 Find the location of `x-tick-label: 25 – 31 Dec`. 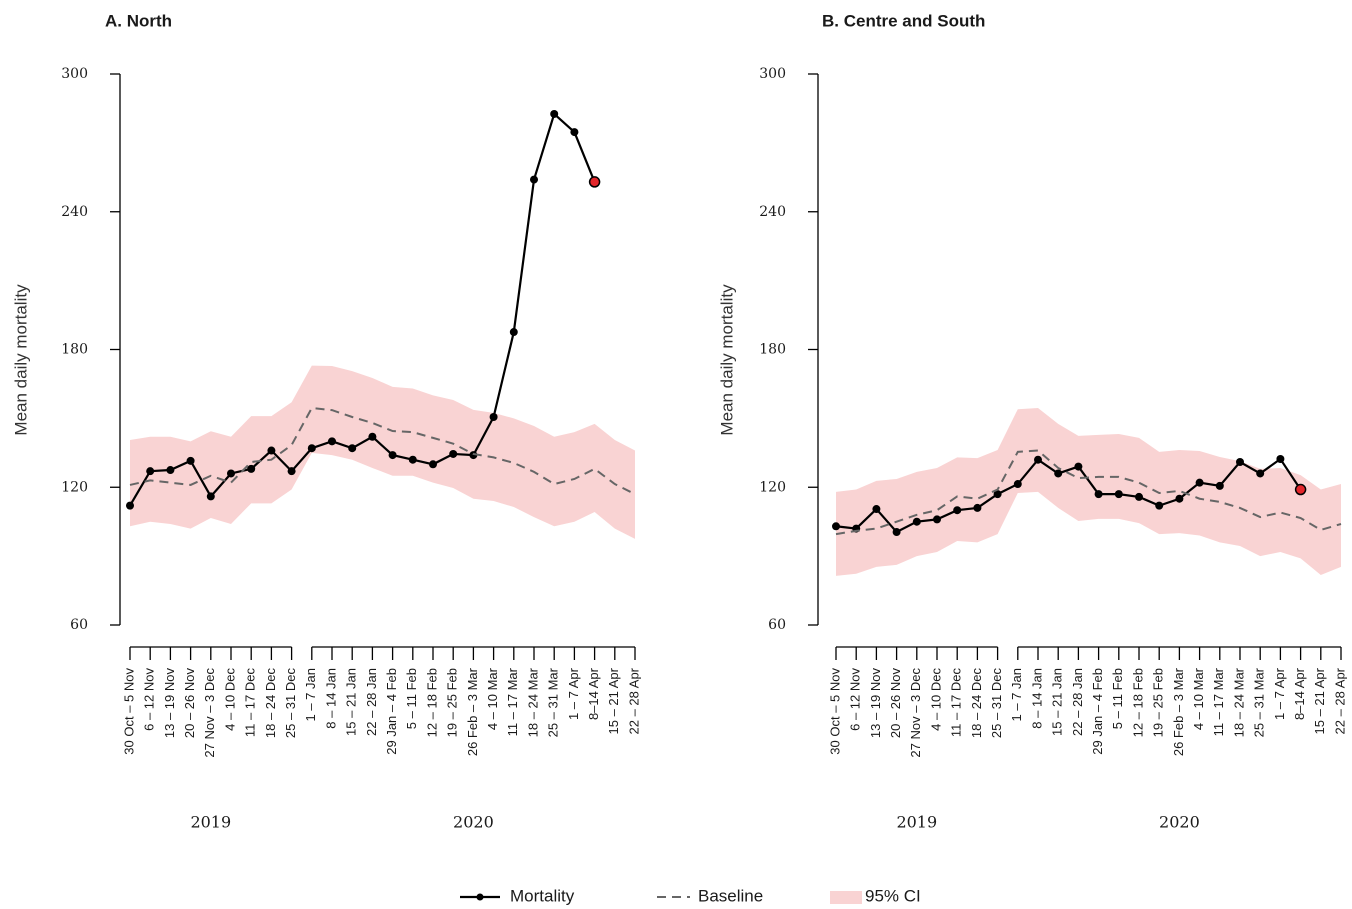

x-tick-label: 25 – 31 Dec is located at coordinates (290, 703).